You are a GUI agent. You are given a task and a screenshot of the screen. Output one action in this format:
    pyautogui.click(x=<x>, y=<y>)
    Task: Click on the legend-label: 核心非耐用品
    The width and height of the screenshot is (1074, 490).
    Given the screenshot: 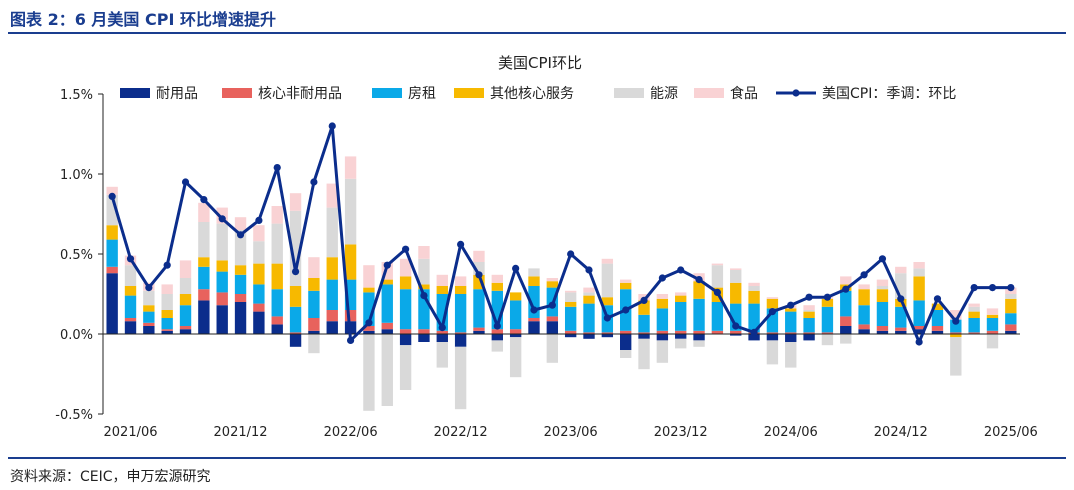 What is the action you would take?
    pyautogui.click(x=300, y=94)
    